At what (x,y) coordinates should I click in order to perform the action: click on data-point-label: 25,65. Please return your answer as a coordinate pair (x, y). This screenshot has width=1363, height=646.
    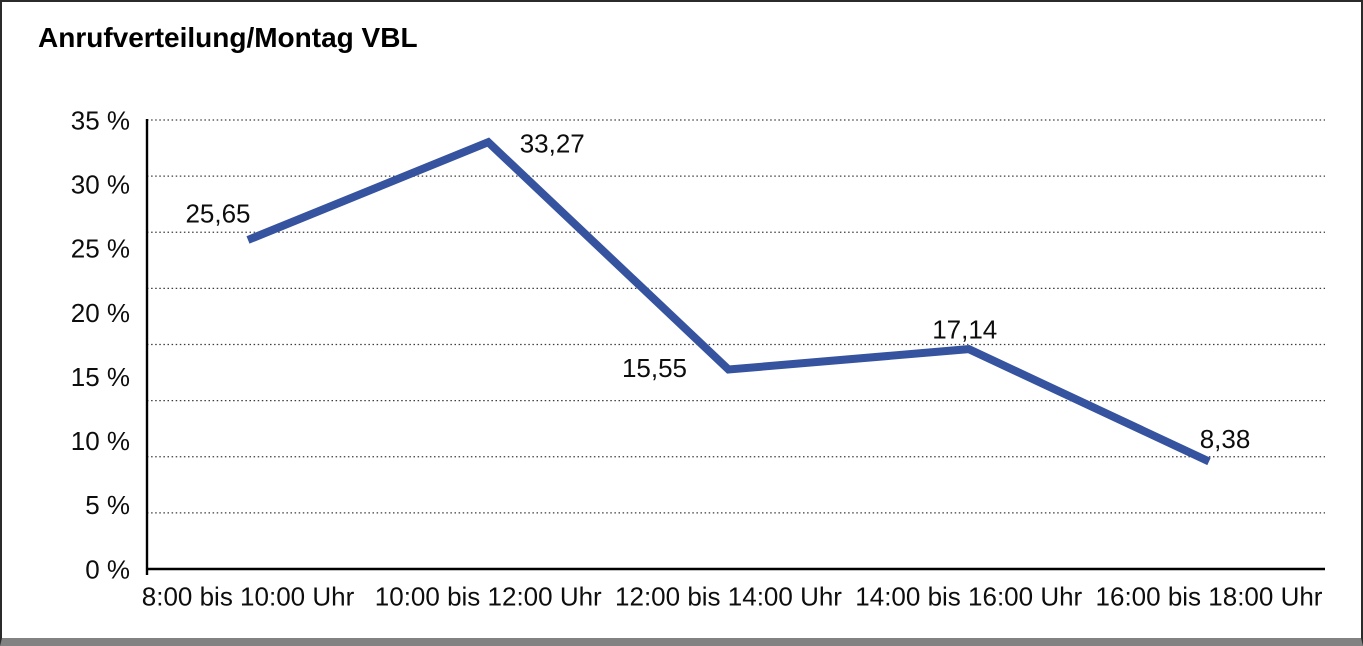
    Looking at the image, I should click on (217, 213).